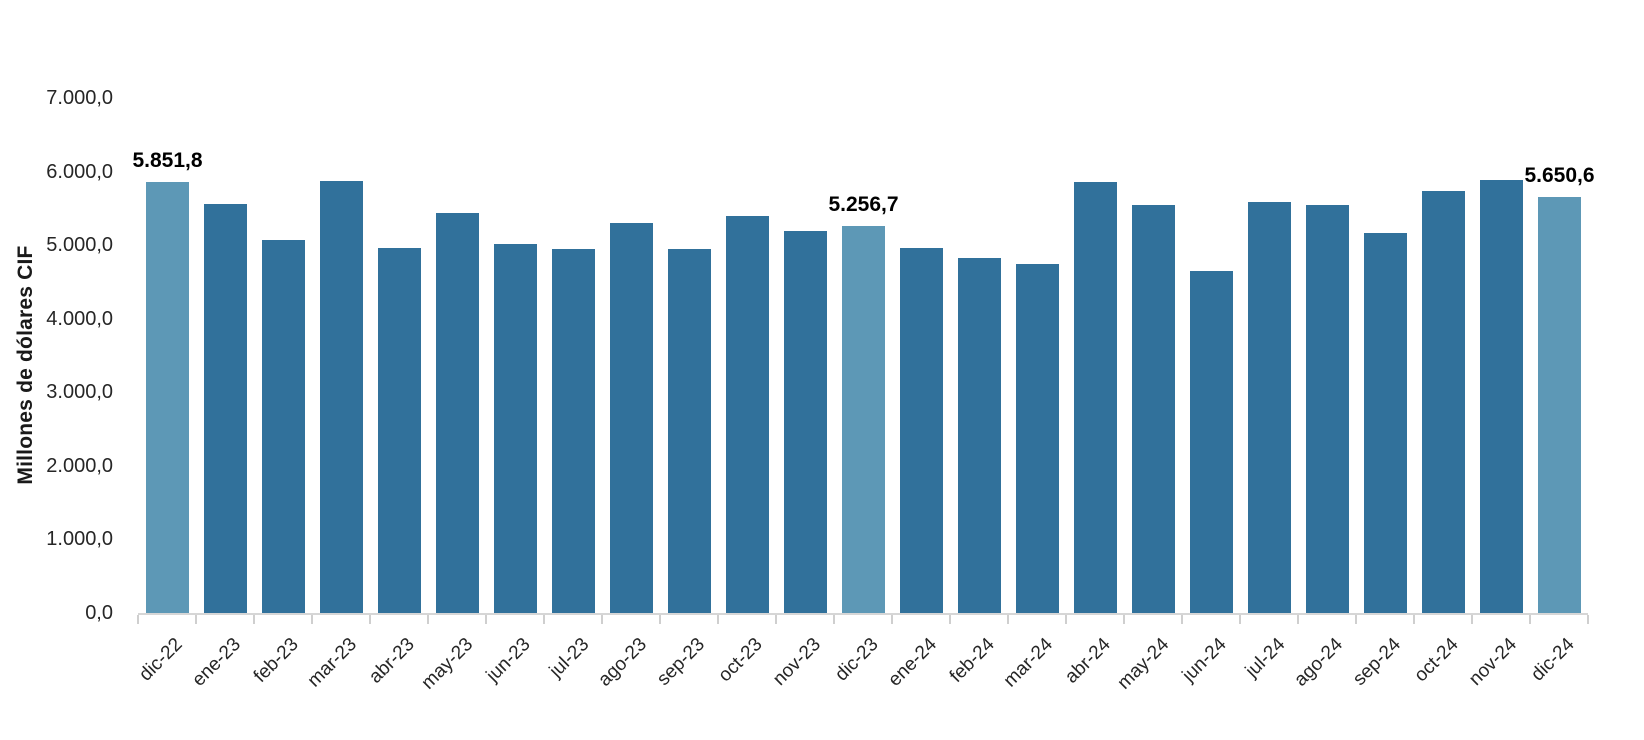 The height and width of the screenshot is (740, 1644). Describe the element at coordinates (740, 660) in the screenshot. I see `x-axis-category-label: oct-23` at that location.